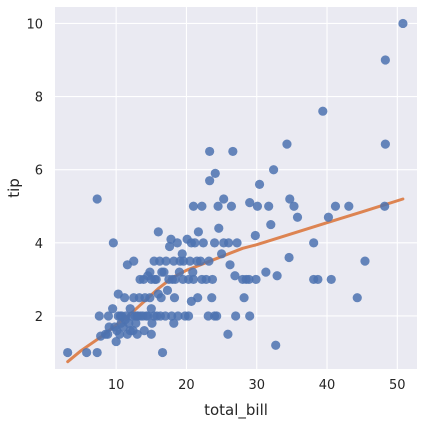 Image resolution: width=425 pixels, height=425 pixels. I want to click on x-tick-label: 10, so click(116, 385).